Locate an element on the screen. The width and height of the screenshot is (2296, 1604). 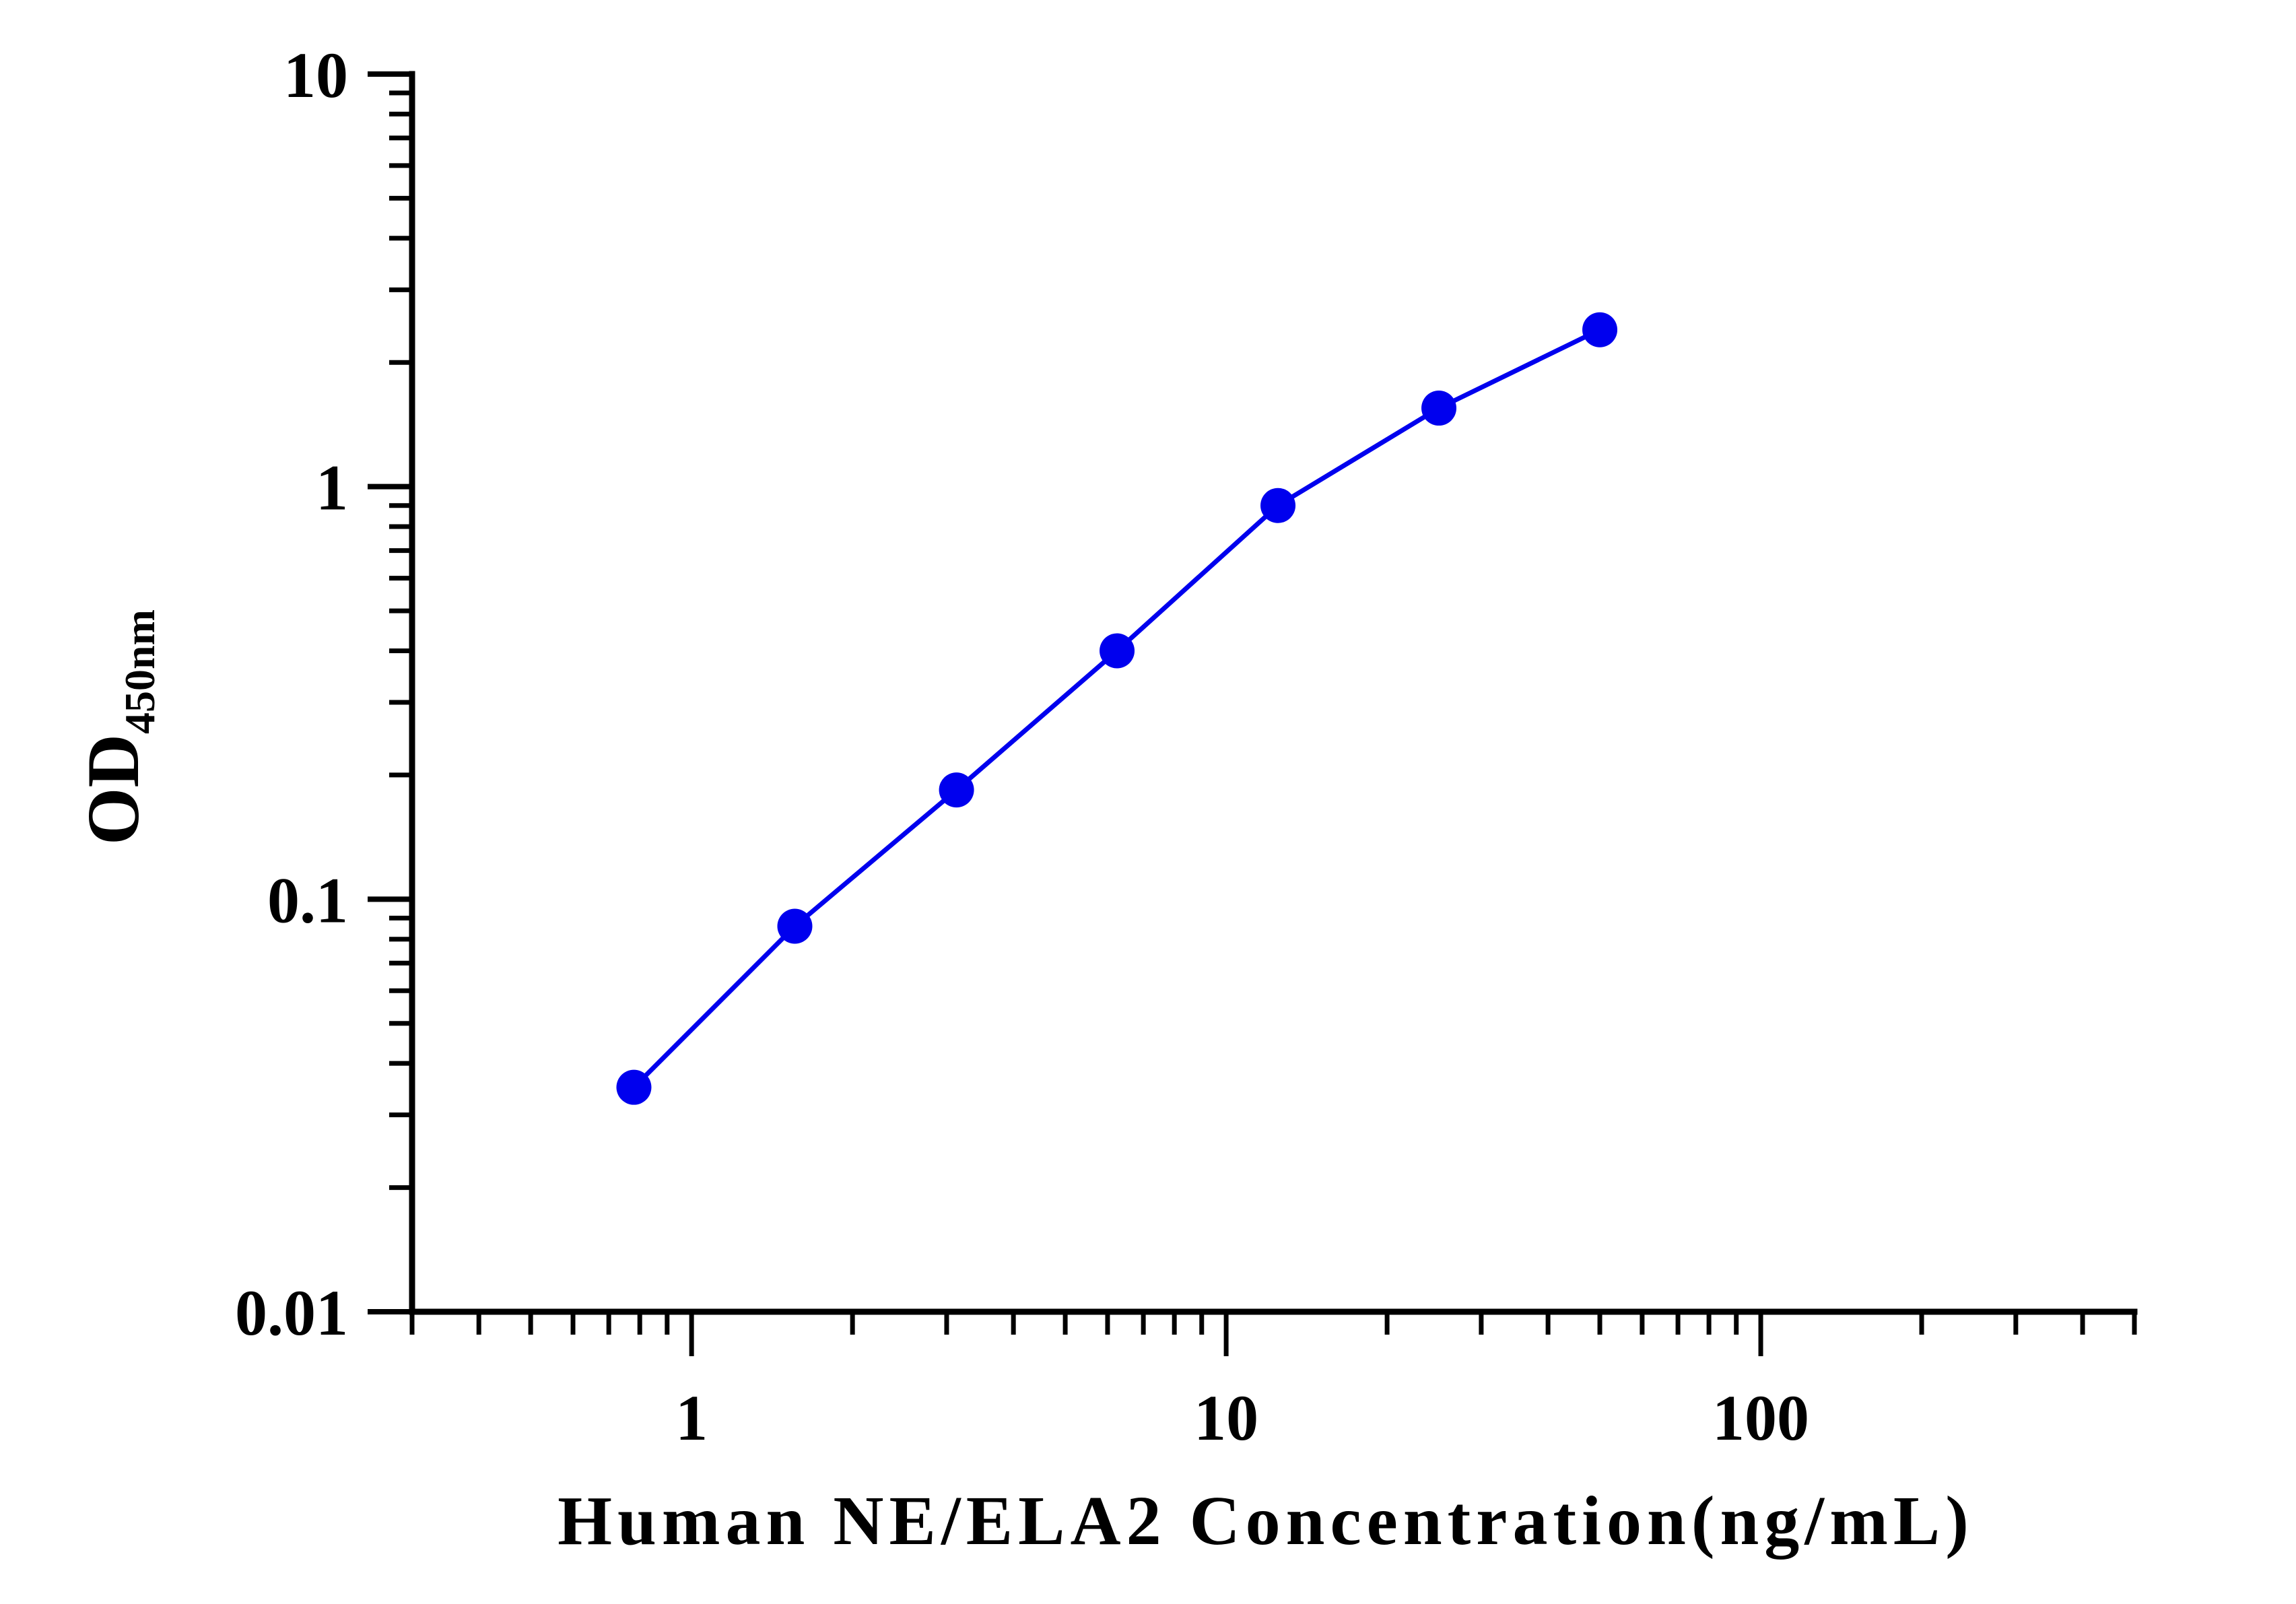
y-tick-label: 0.01 is located at coordinates (291, 1313).